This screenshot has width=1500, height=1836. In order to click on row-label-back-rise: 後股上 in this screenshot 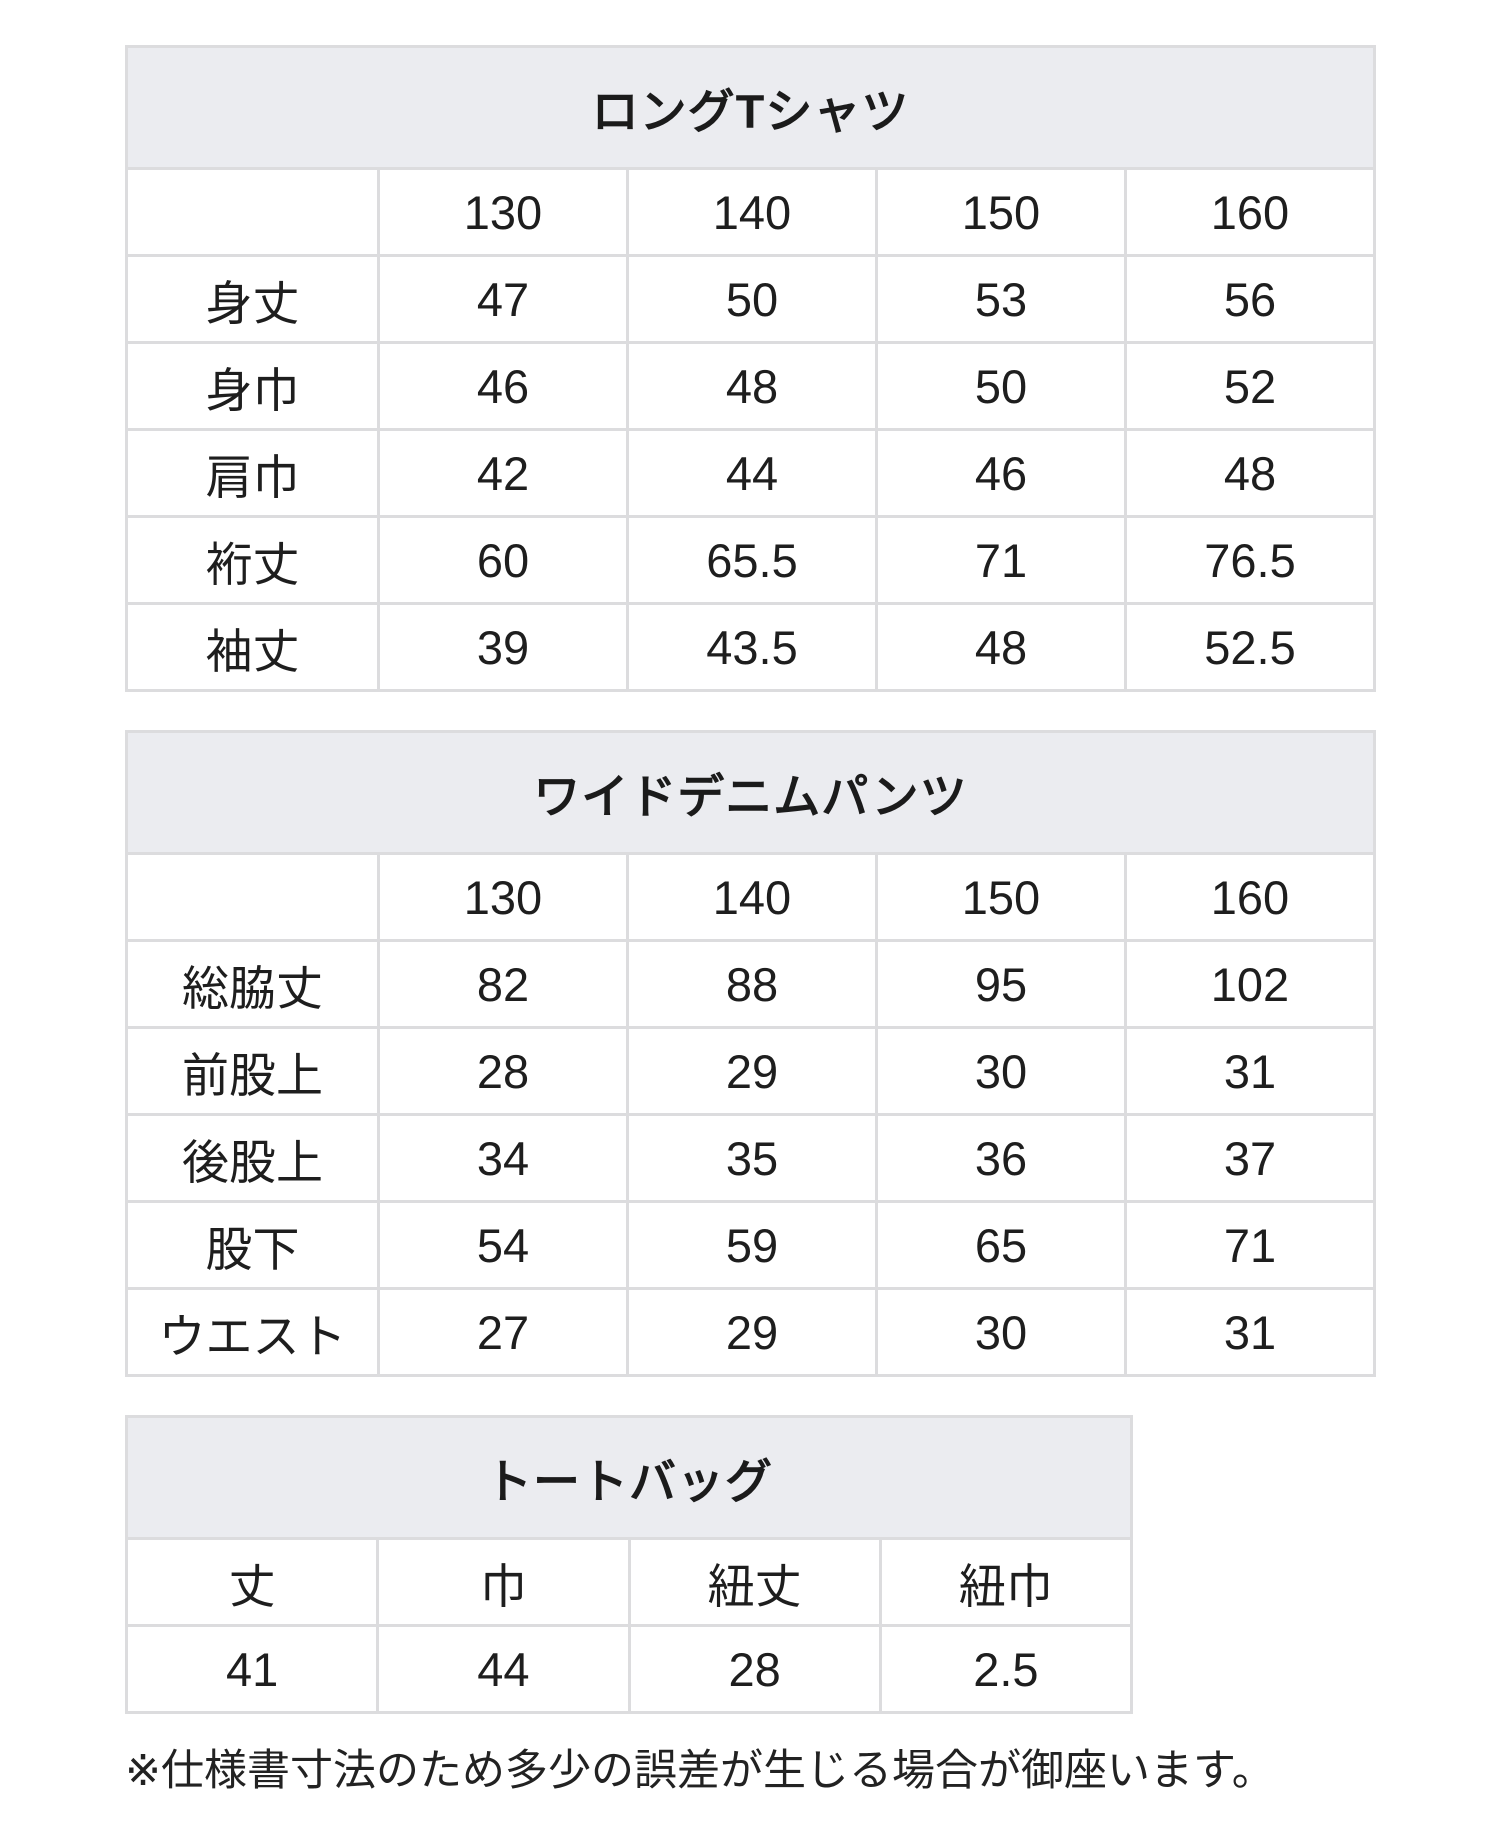, I will do `click(252, 1158)`.